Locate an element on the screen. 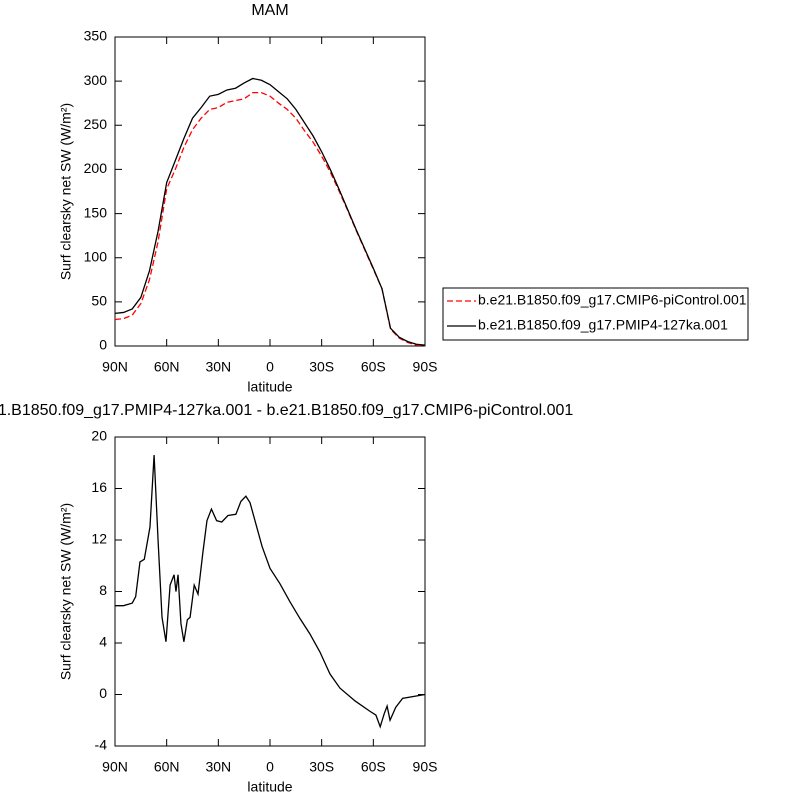  y-tick-label: 20 is located at coordinates (99, 436).